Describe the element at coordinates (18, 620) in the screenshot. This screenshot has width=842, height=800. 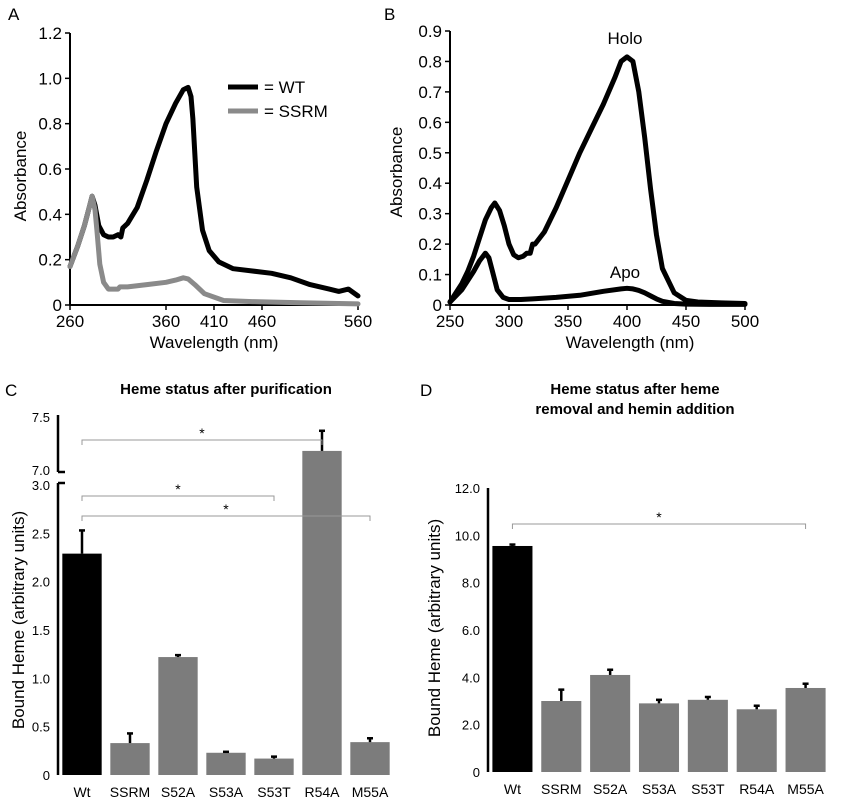
I see `y-axis-label-c: Bound Heme (arbitrary units)` at that location.